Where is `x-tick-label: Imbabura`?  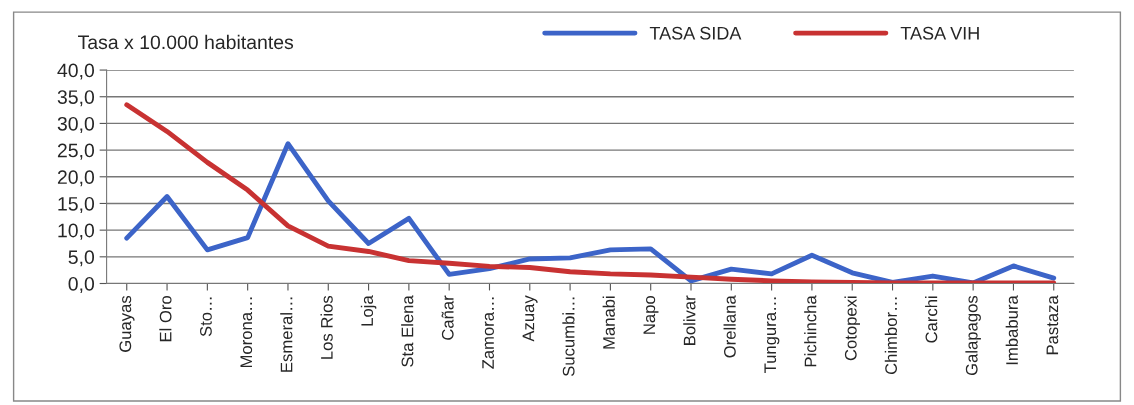
x-tick-label: Imbabura is located at coordinates (1011, 330).